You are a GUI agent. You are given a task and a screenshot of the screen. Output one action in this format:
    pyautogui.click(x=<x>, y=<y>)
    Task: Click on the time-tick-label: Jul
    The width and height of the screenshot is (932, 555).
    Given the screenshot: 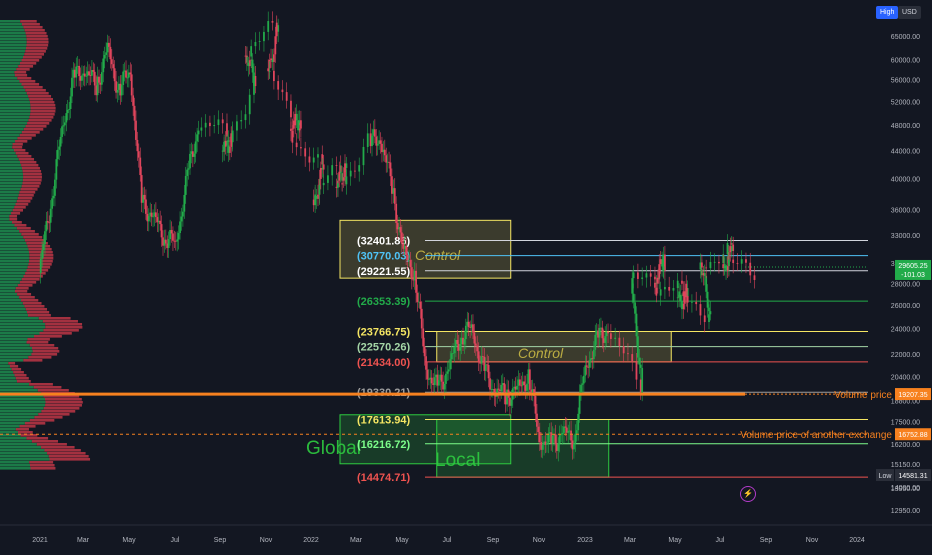 What is the action you would take?
    pyautogui.click(x=175, y=540)
    